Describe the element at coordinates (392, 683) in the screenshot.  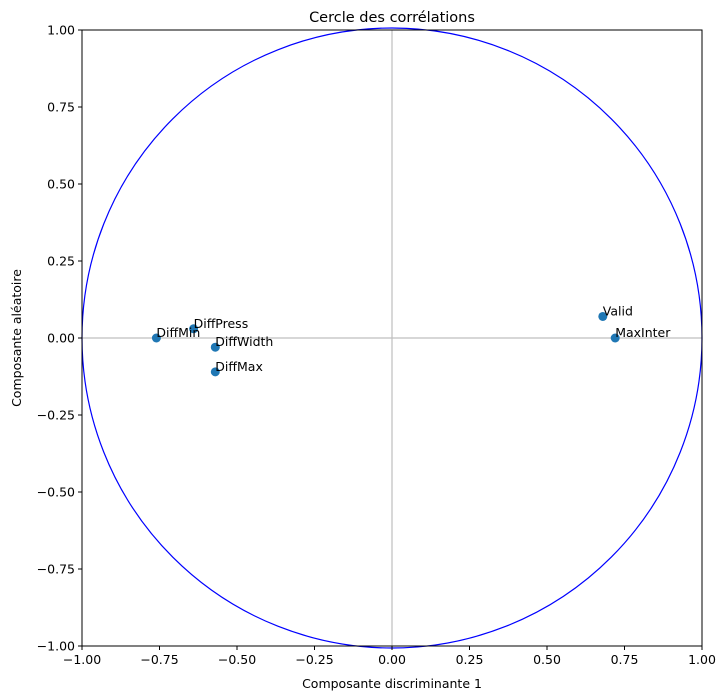
I see `x-axis-title: Composante discriminante 1` at that location.